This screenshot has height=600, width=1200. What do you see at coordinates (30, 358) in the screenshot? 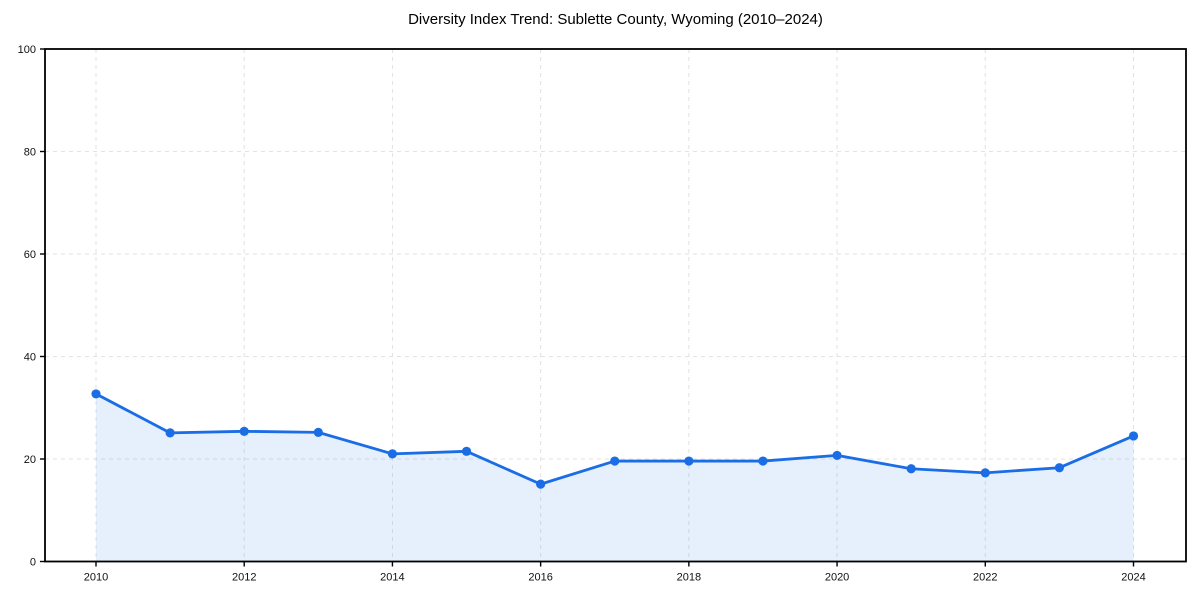
I see `y-tick-label: 40` at bounding box center [30, 358].